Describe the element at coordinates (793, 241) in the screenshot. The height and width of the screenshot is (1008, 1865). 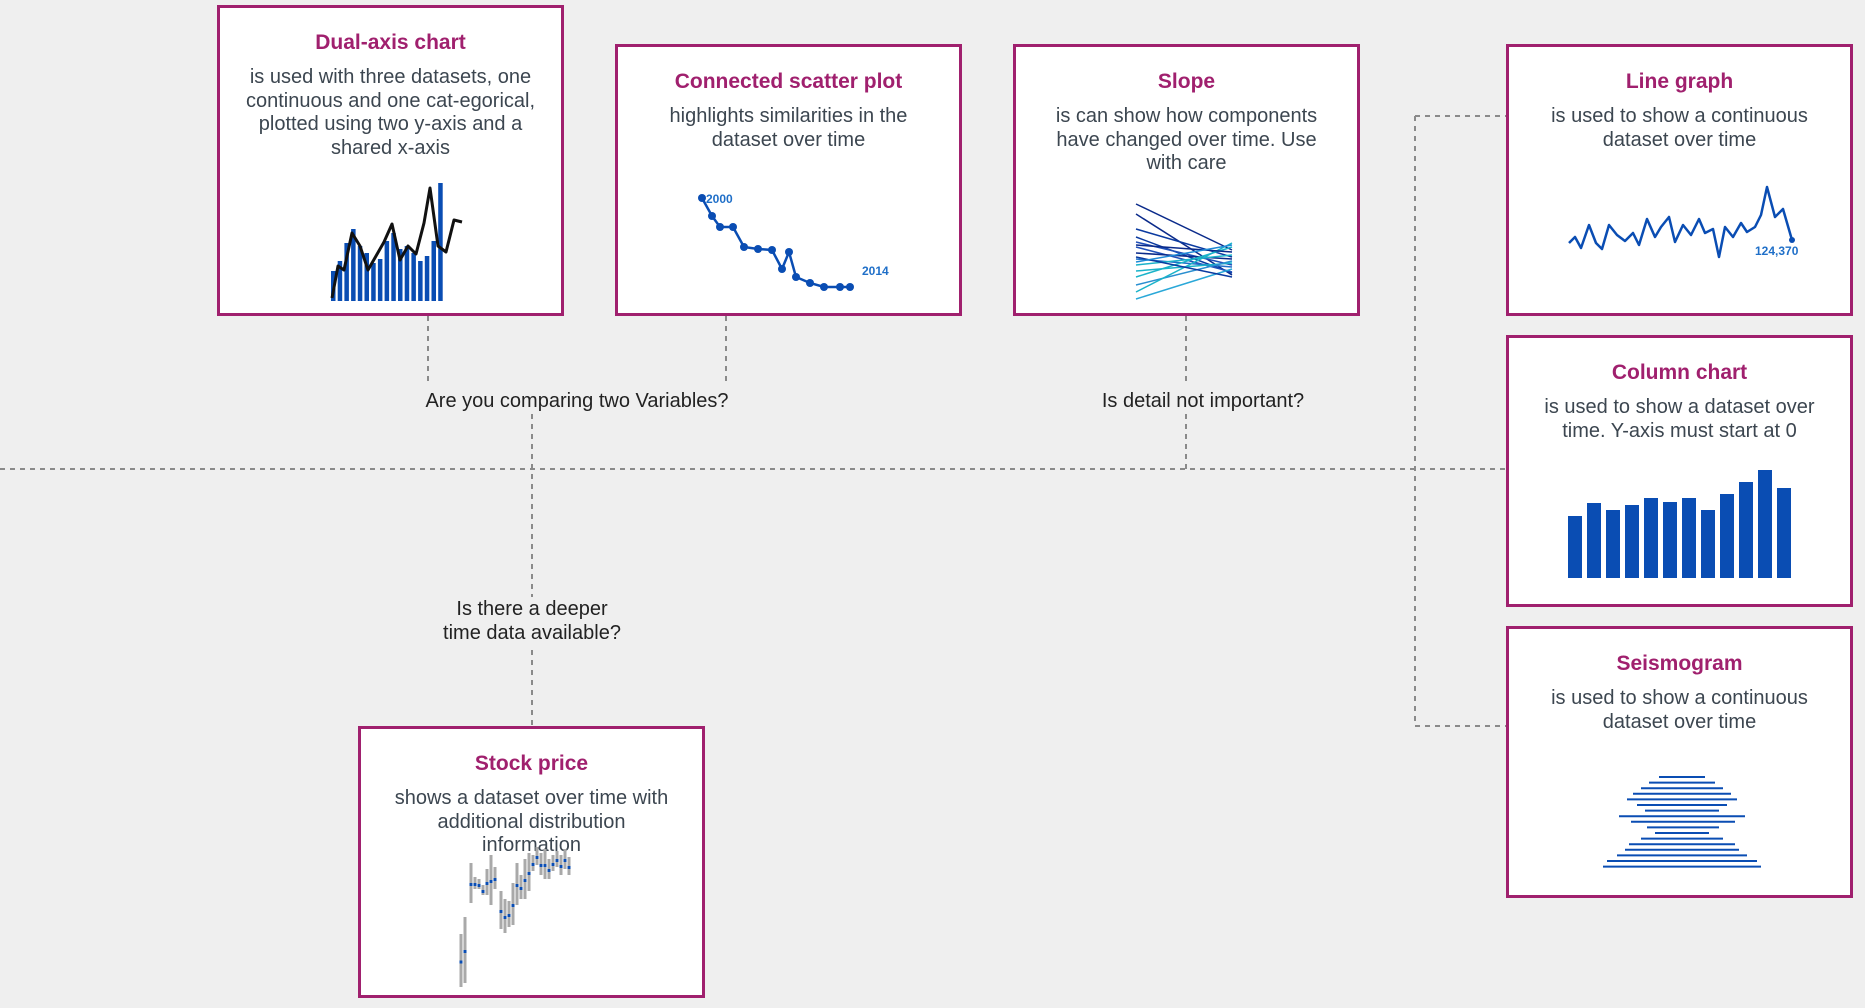
I see `connected-scatter-icon: 2000 2014` at that location.